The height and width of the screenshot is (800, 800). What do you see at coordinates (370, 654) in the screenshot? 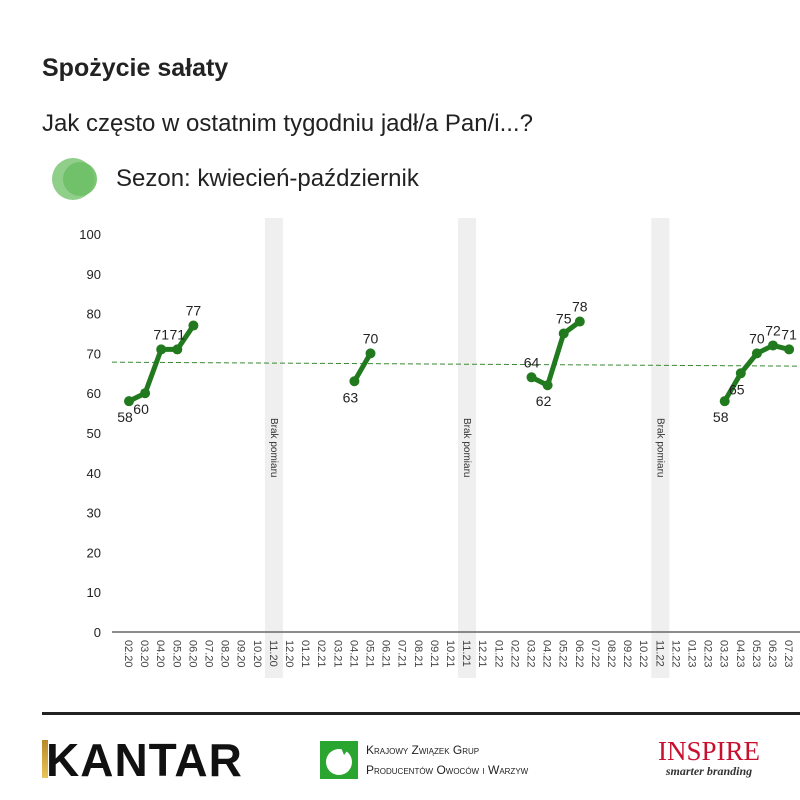
I see `x-tick-label: 05.21` at bounding box center [370, 654].